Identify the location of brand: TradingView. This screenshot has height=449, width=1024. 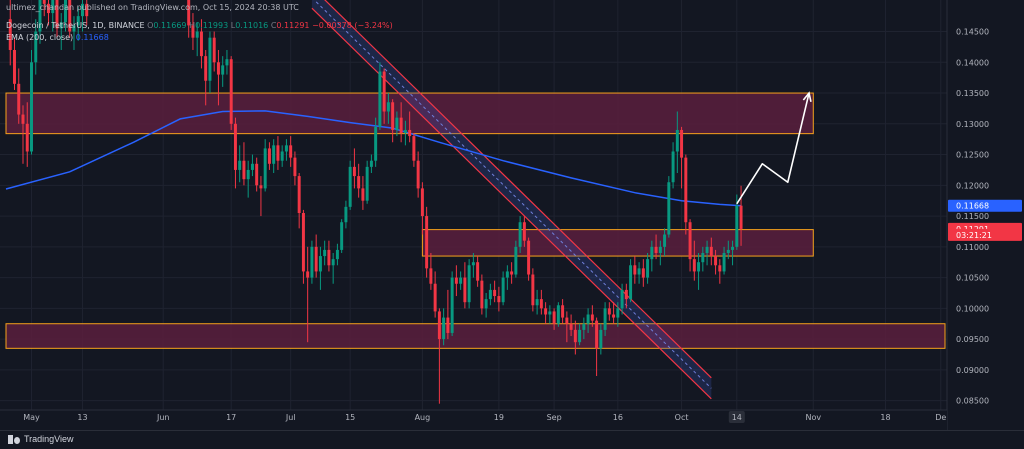
(41, 439).